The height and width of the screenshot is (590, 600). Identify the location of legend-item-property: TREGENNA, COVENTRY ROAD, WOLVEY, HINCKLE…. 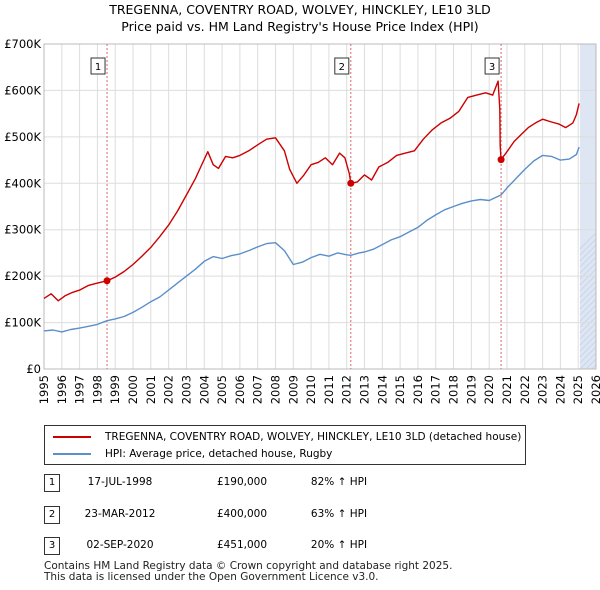
(287, 437).